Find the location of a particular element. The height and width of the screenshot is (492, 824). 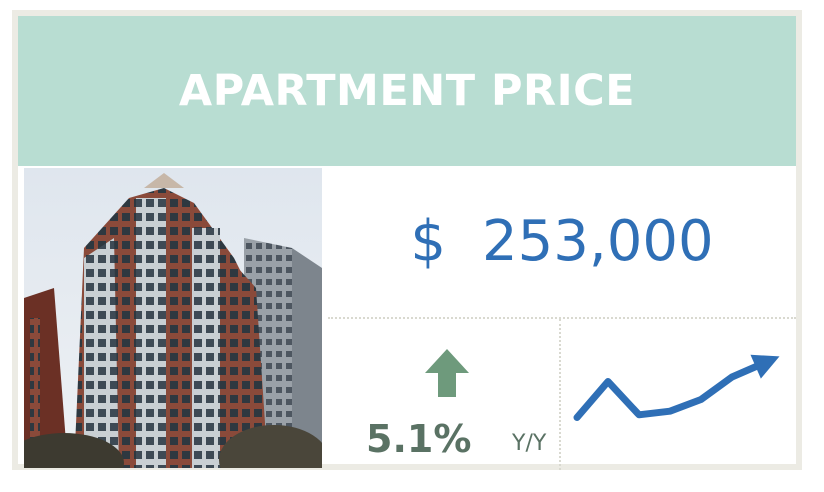

card-title: APARTMENT PRICE is located at coordinates (407, 91).